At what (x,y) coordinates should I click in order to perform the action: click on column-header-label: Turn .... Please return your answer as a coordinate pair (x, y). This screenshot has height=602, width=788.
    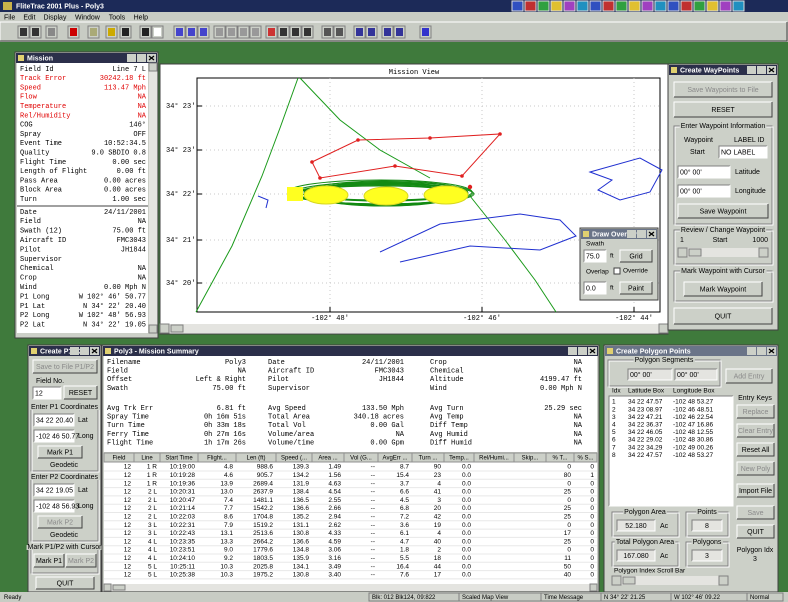
    Looking at the image, I should click on (428, 459).